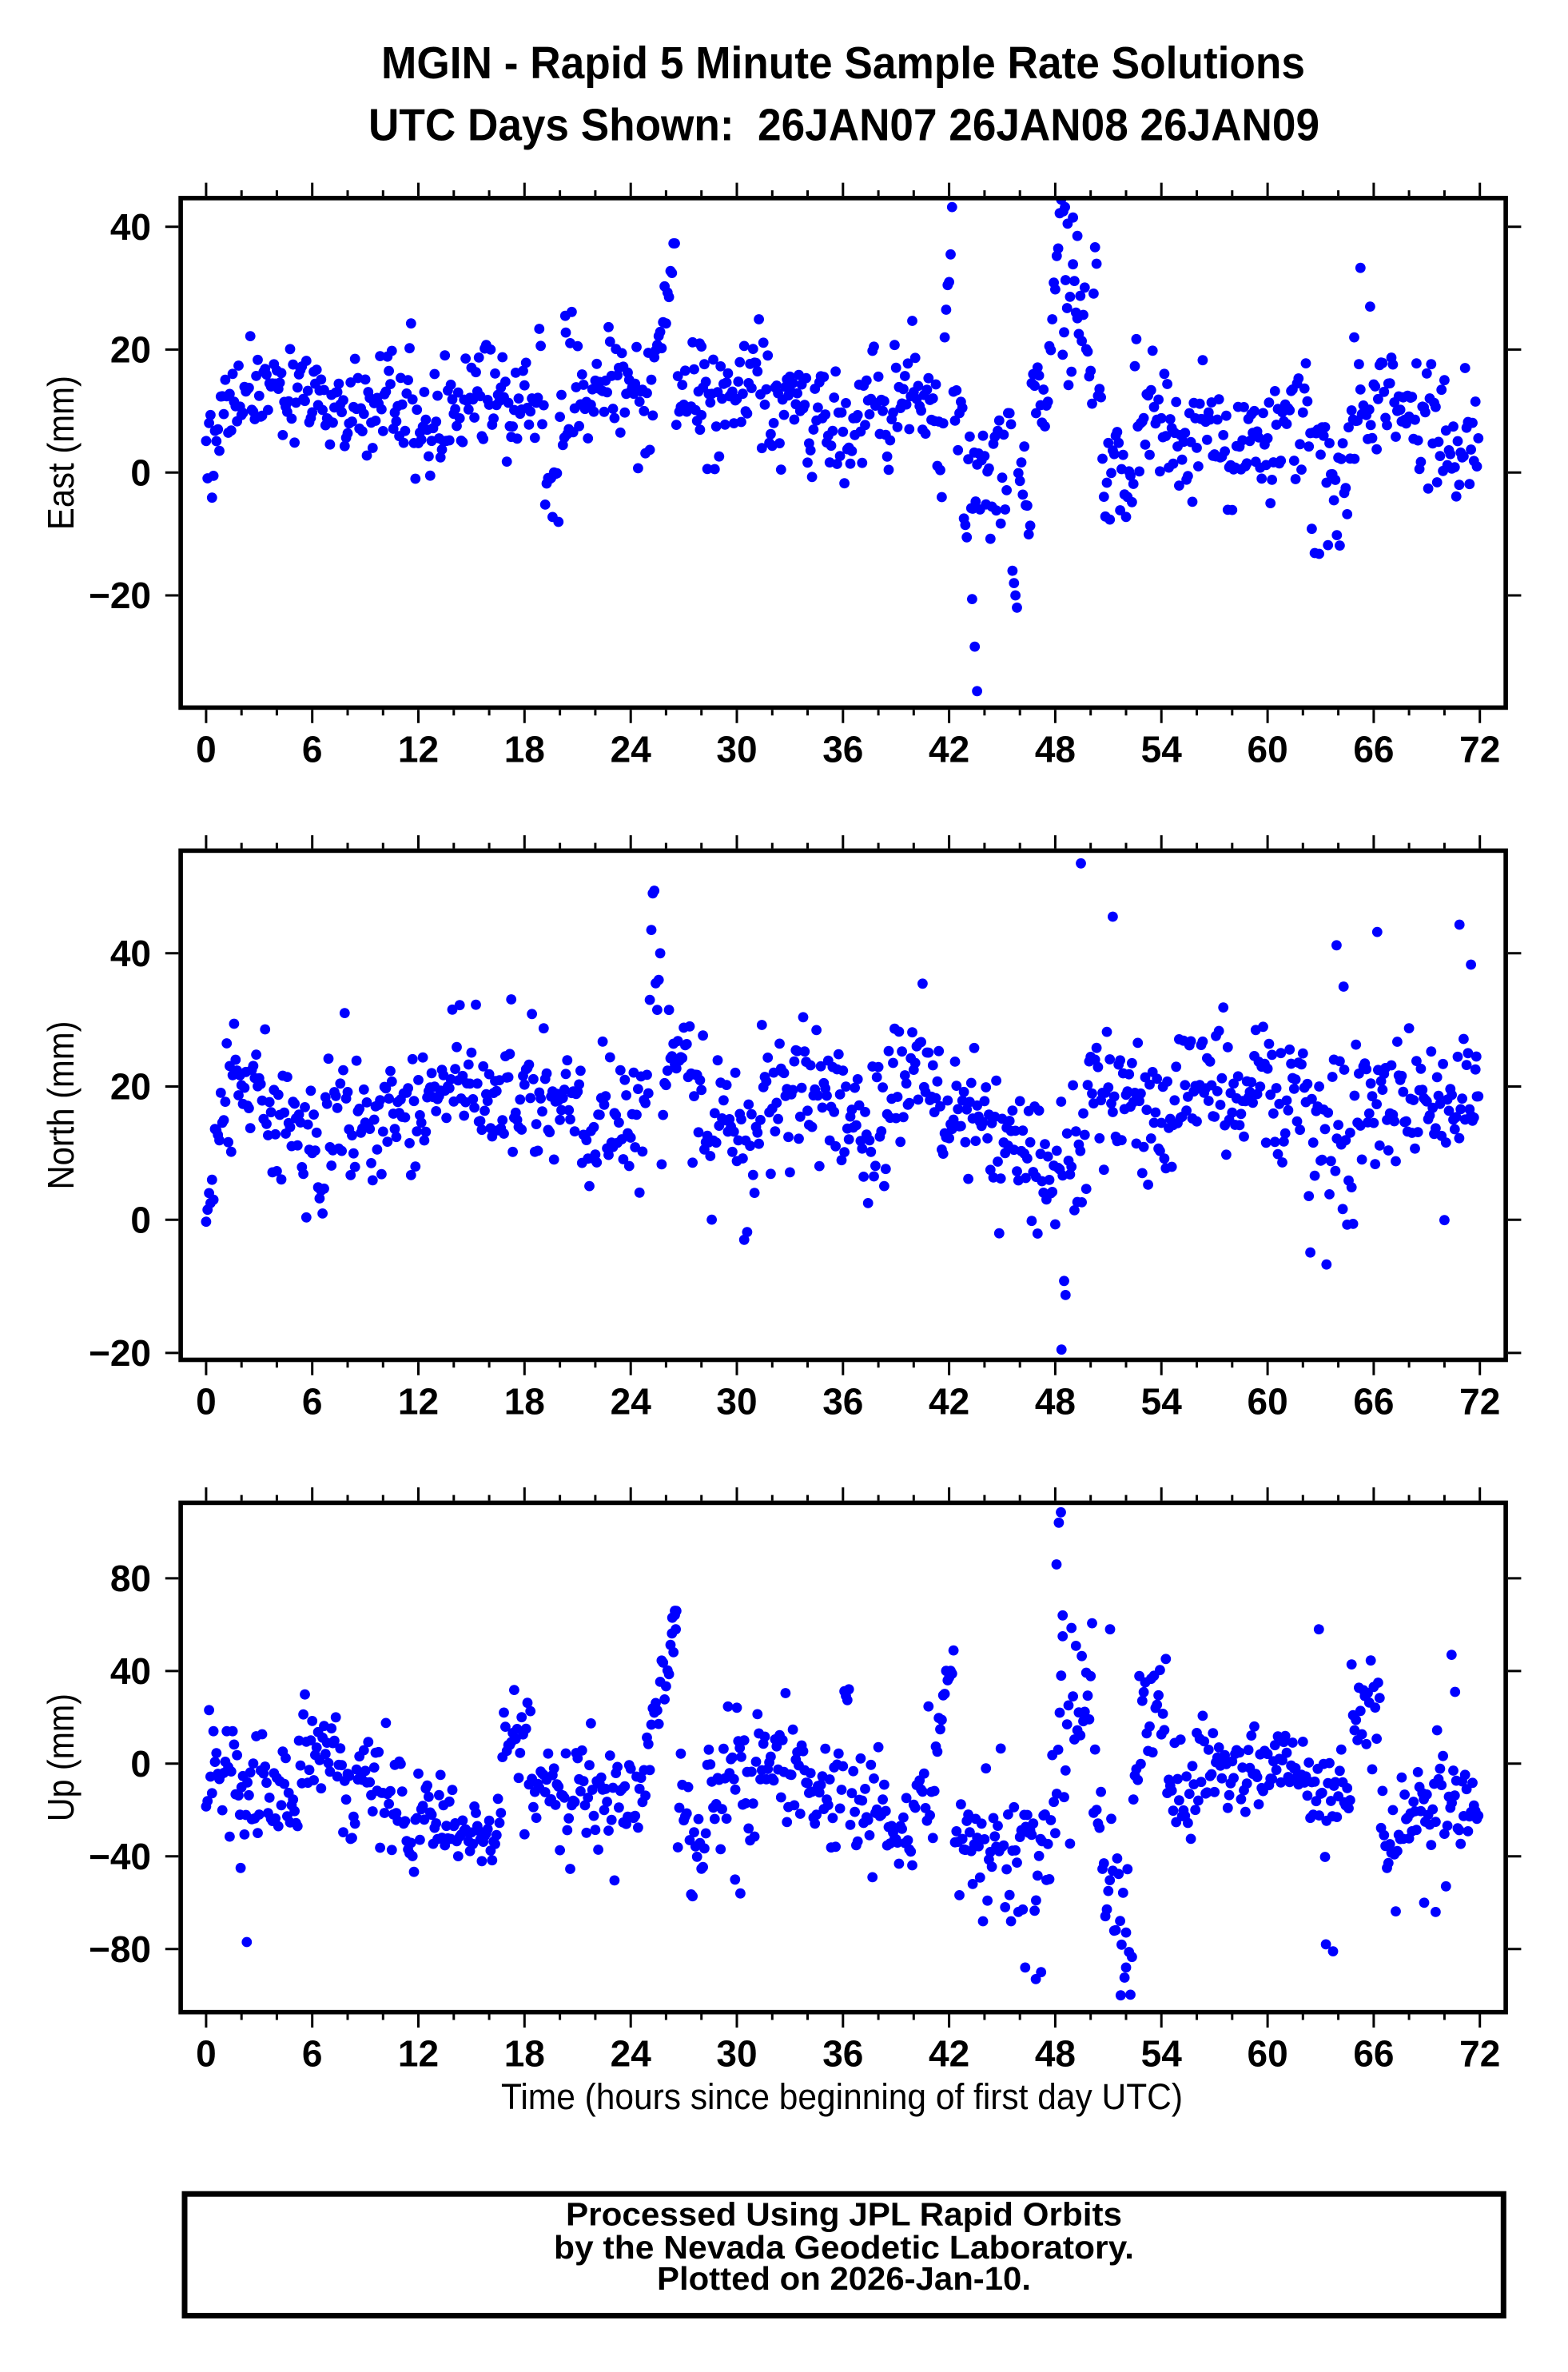  Describe the element at coordinates (120, 1949) in the screenshot. I see `svg-text: −80` at that location.